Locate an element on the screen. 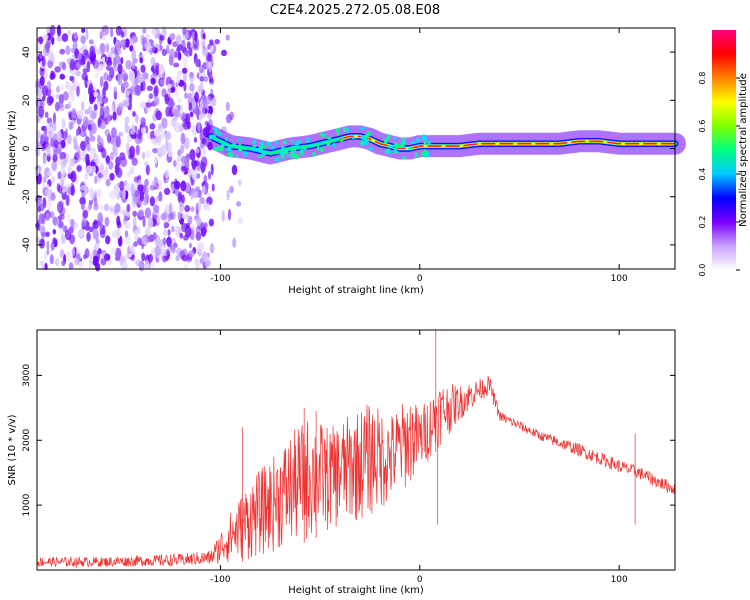  colorbar-gradient is located at coordinates (724, 150).